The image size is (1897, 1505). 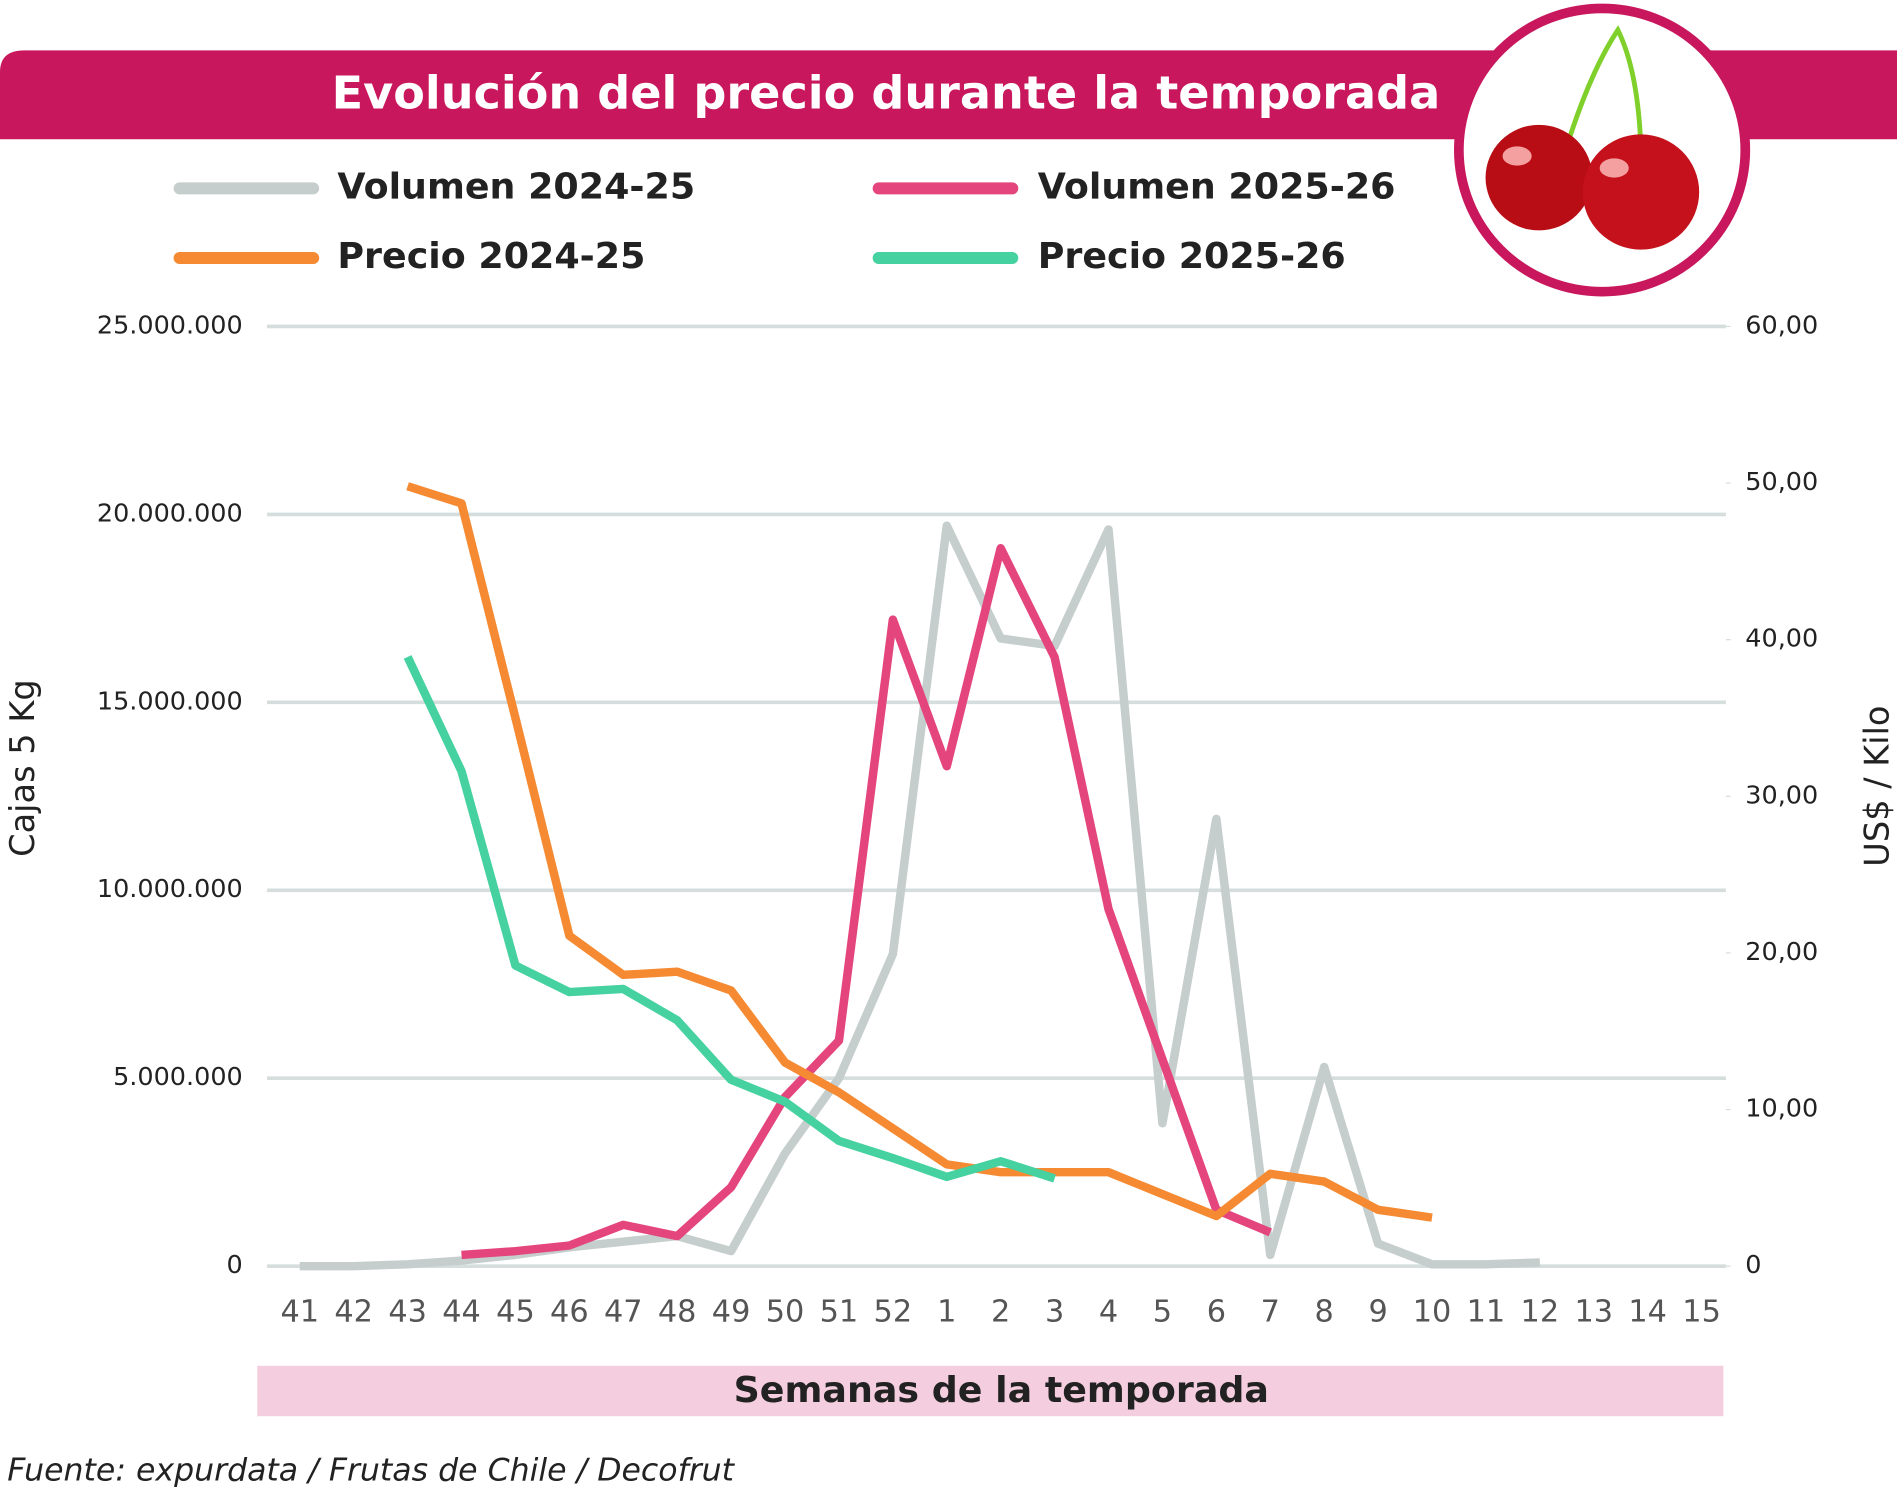 I want to click on x-tick-label: 4, so click(x=1108, y=1312).